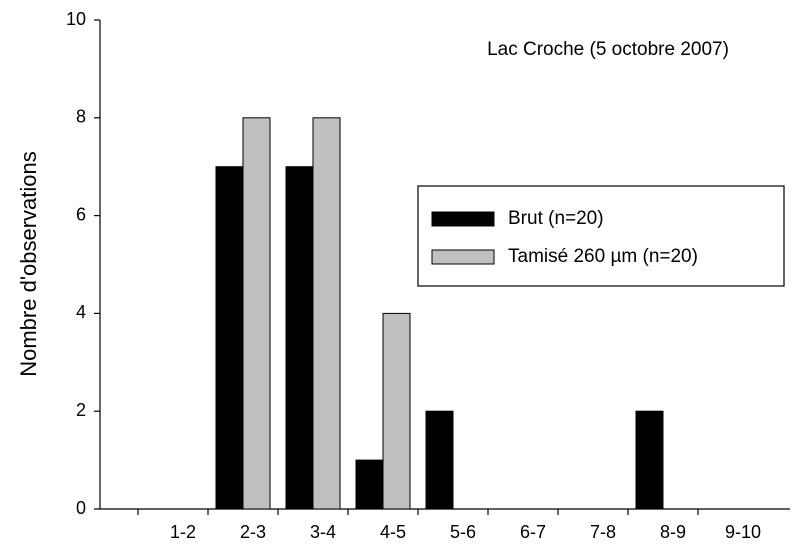 This screenshot has height=546, width=794. What do you see at coordinates (533, 532) in the screenshot?
I see `x-tick-label: 6-7` at bounding box center [533, 532].